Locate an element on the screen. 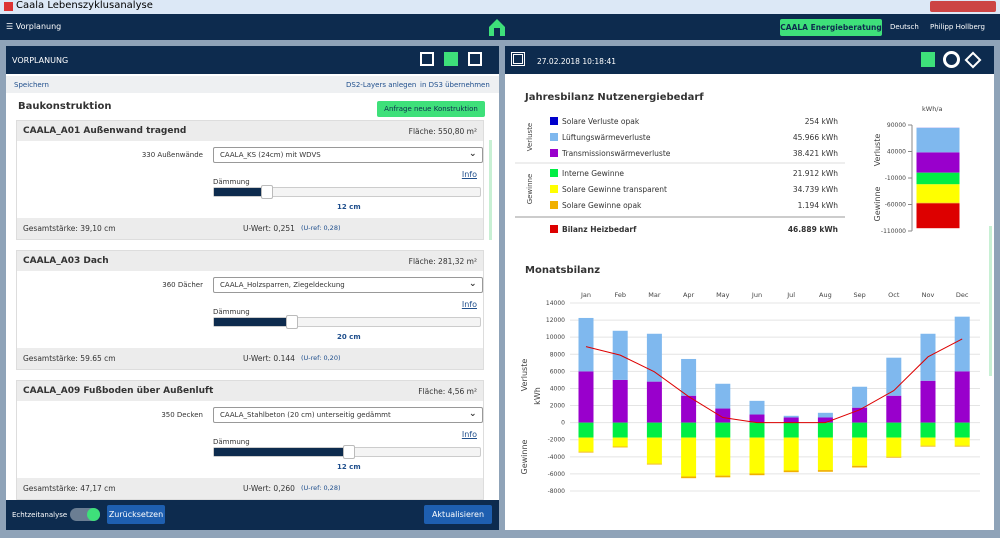 The width and height of the screenshot is (1000, 538). y-tick-label: 90000 is located at coordinates (896, 125).